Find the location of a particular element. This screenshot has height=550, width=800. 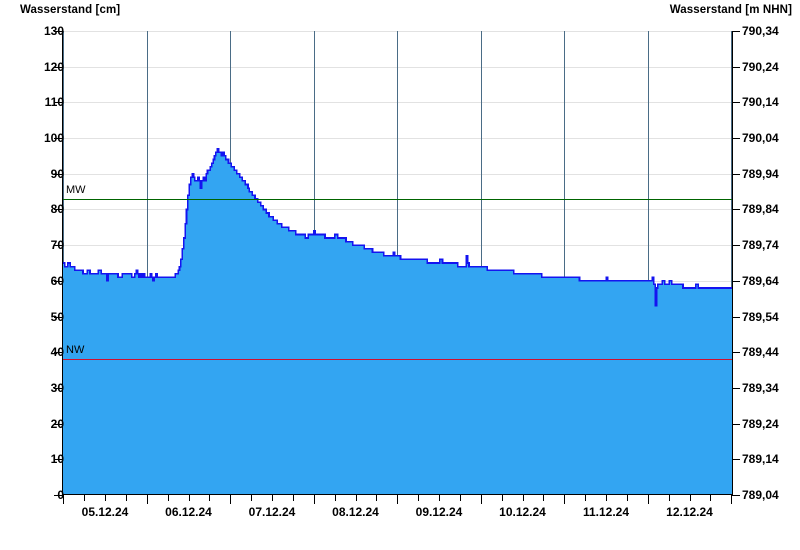

right-tick-label: 789,84 is located at coordinates (760, 209).